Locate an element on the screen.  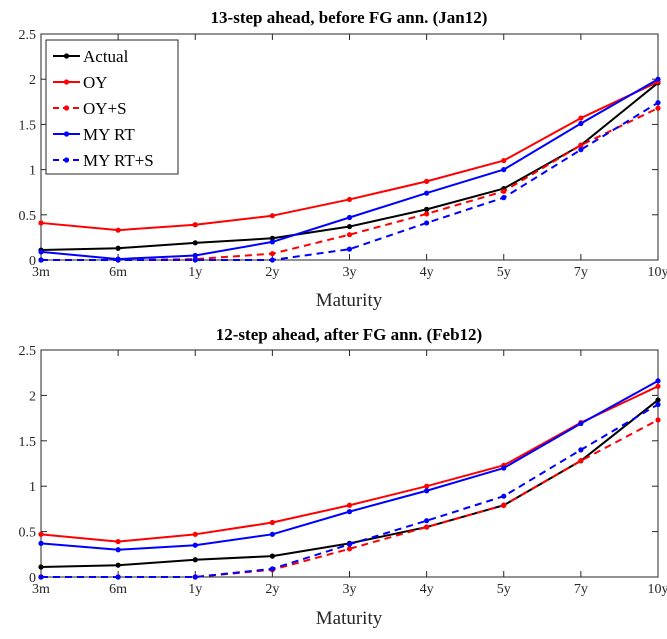
legend-marker-my-rt-s is located at coordinates (66, 159).